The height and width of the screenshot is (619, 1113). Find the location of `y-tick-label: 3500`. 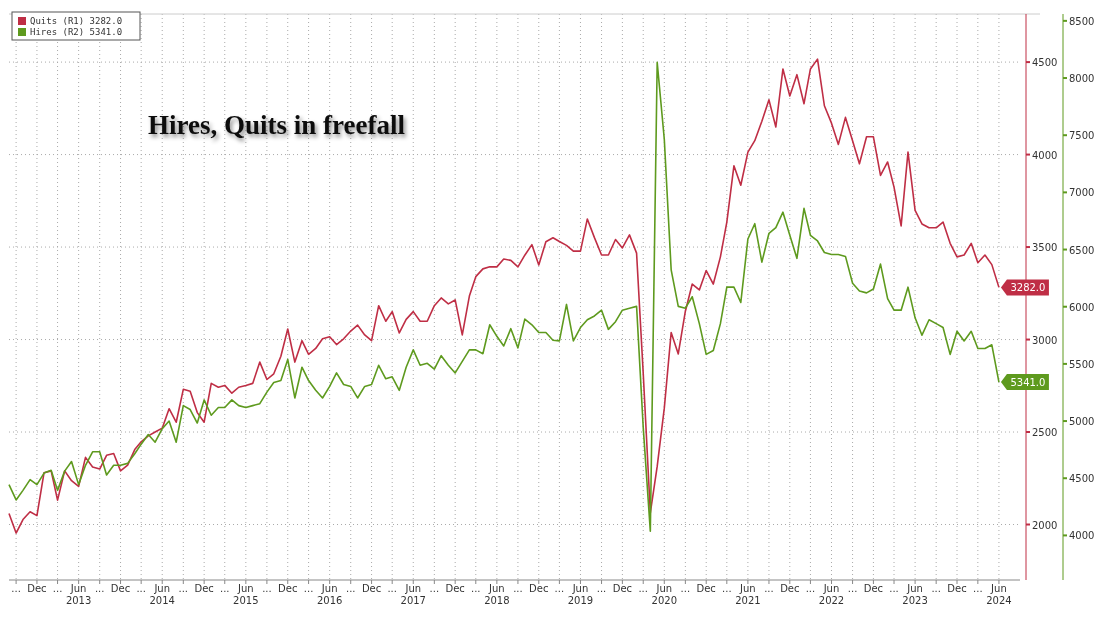

y-tick-label: 3500 is located at coordinates (1045, 248).